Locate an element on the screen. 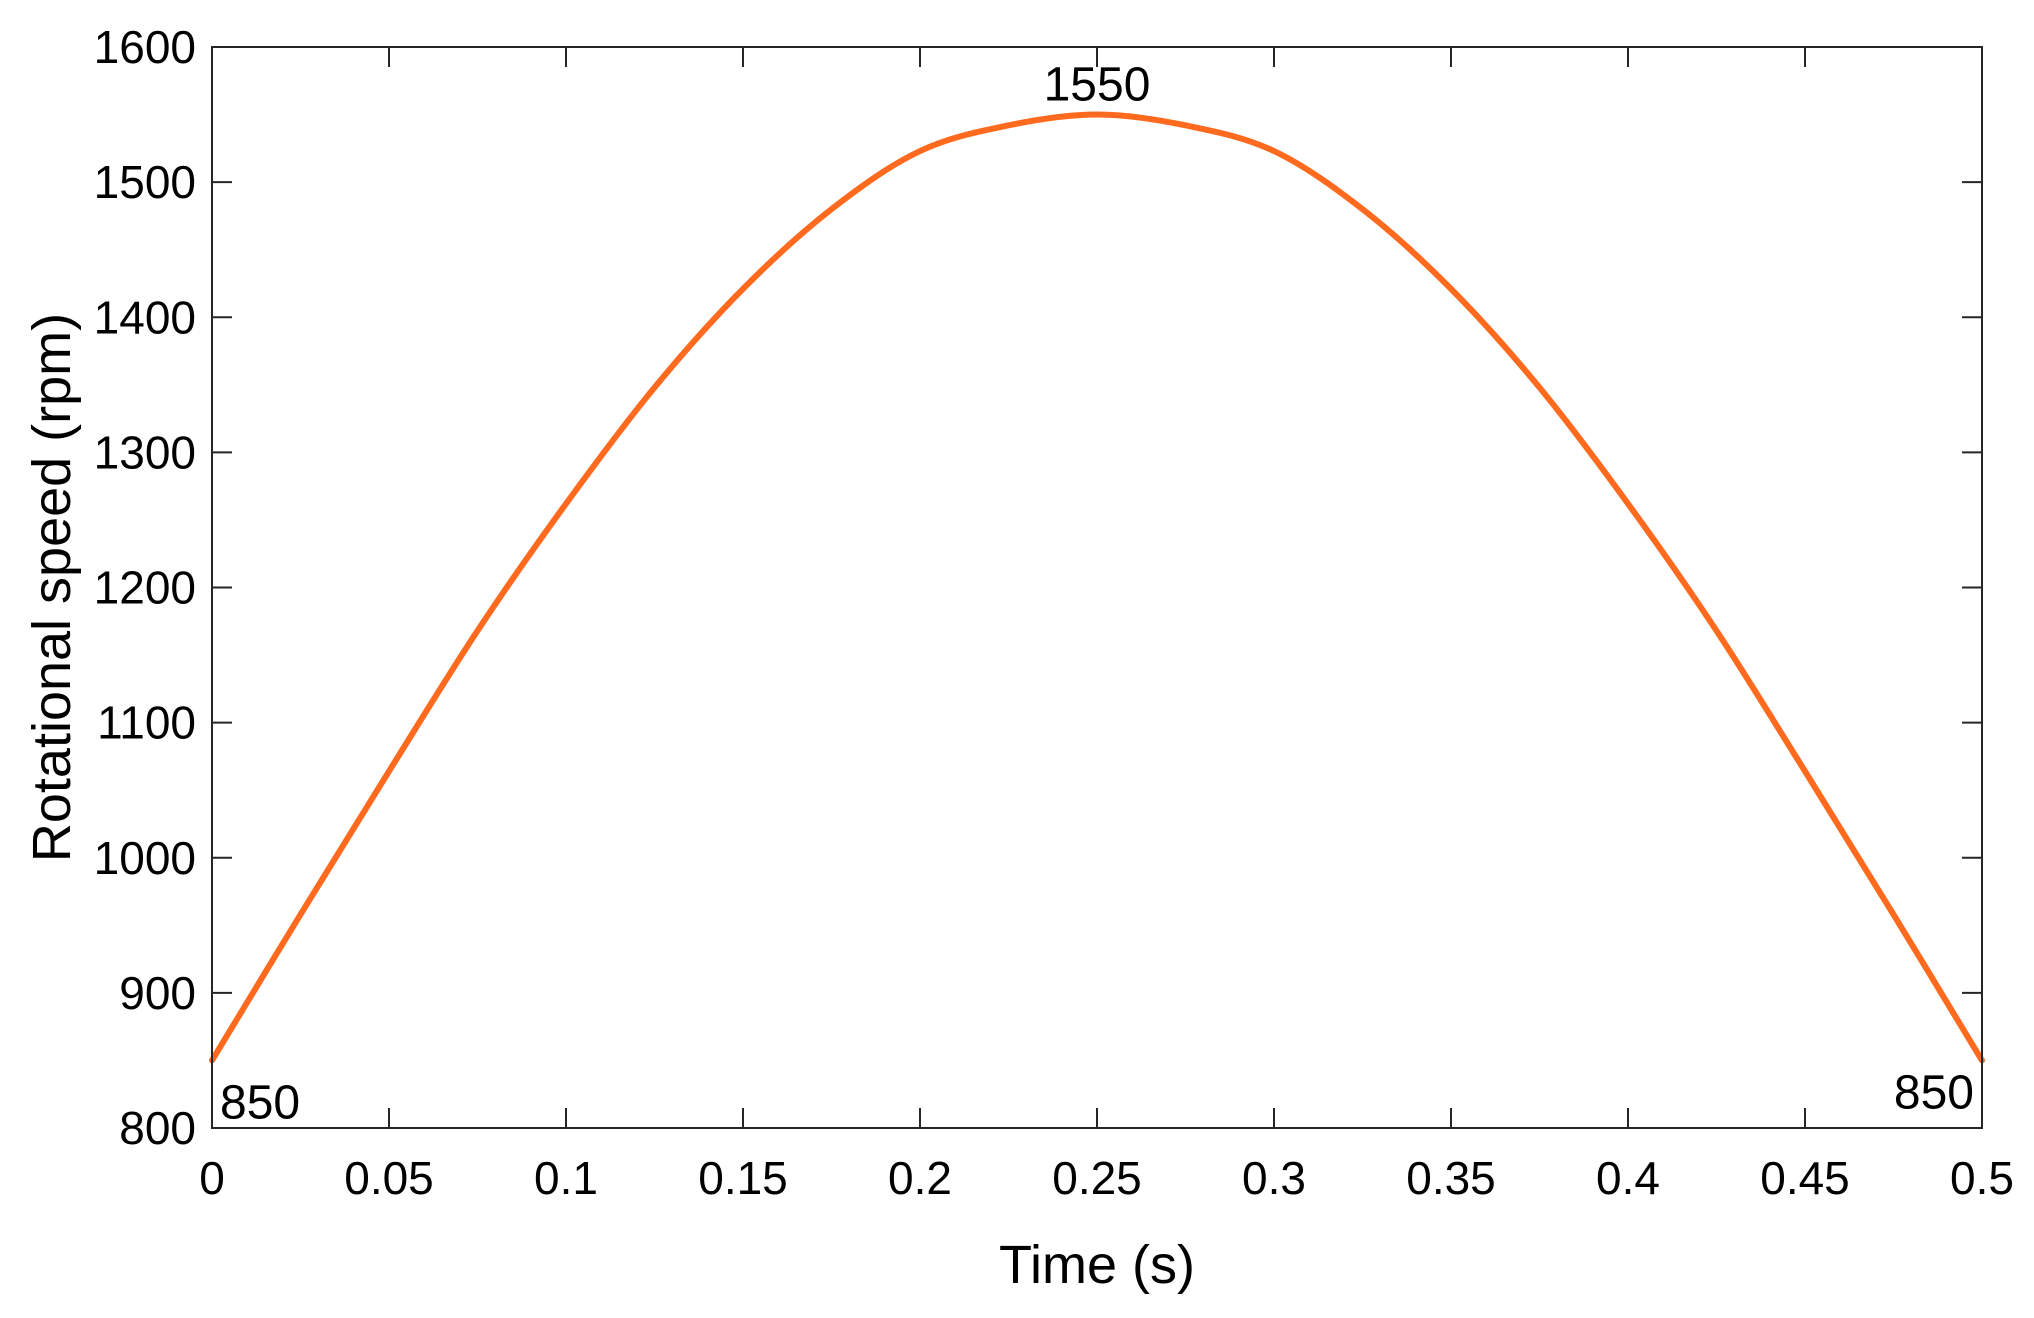 The image size is (2034, 1318). y-tick-label: 1100 is located at coordinates (146, 723).